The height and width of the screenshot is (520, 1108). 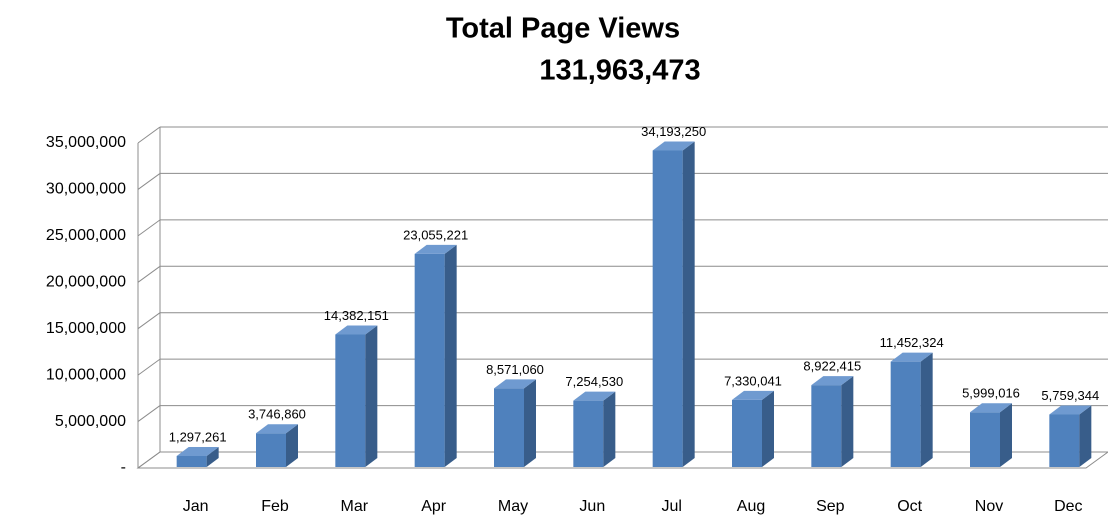 What do you see at coordinates (830, 506) in the screenshot?
I see `x-tick-label: Sep` at bounding box center [830, 506].